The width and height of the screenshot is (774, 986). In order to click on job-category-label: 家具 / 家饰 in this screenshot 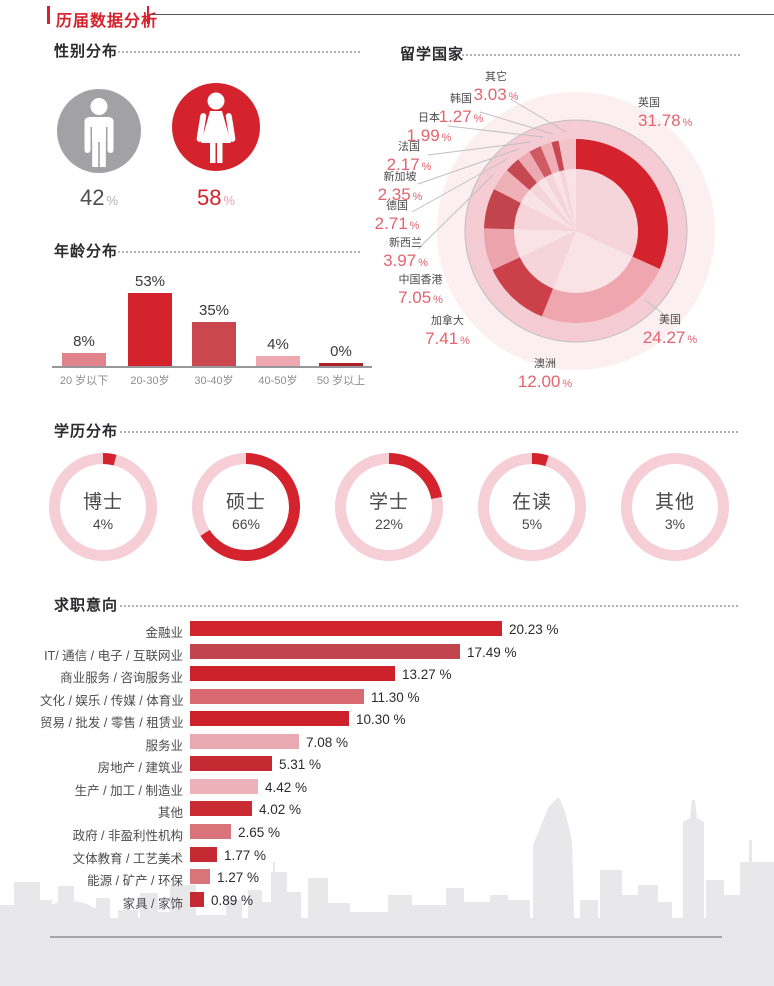, I will do `click(152, 904)`.